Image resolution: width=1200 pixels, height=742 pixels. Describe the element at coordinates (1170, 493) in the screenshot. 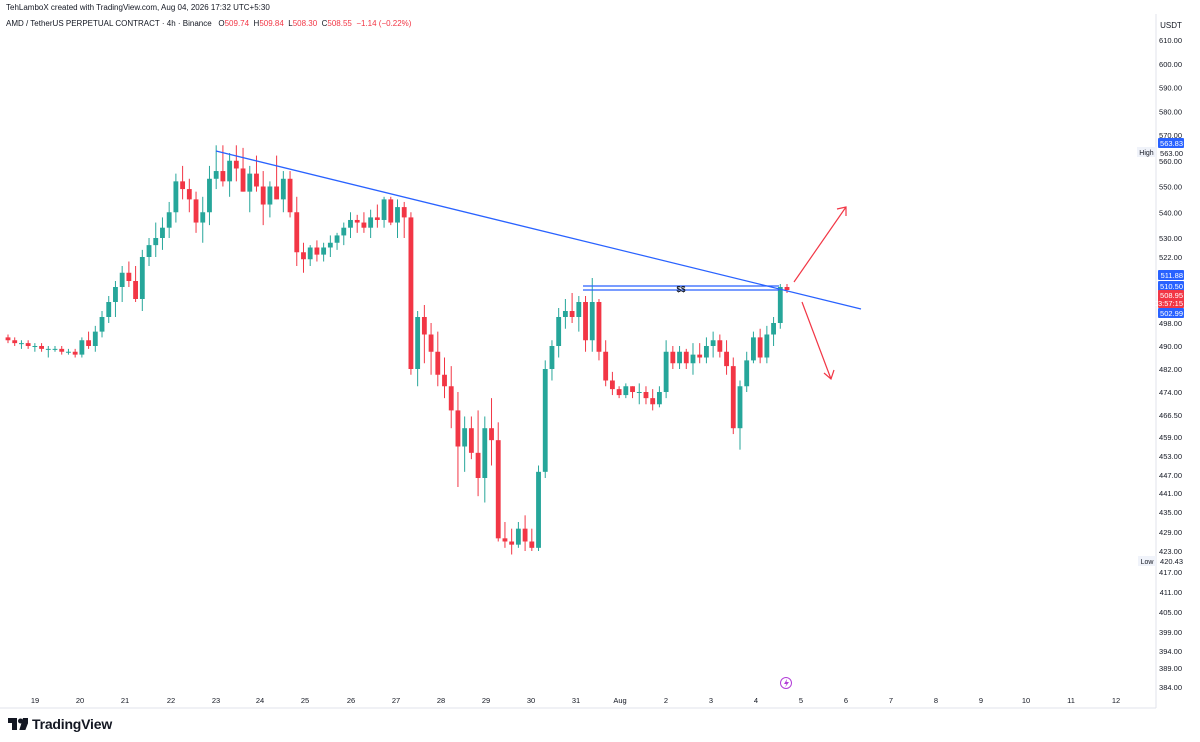

I see `price-tick-label: 441.00` at that location.